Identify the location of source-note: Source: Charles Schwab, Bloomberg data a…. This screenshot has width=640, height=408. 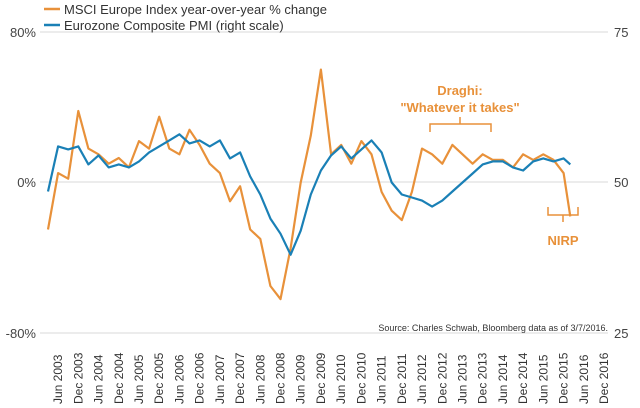
(493, 328).